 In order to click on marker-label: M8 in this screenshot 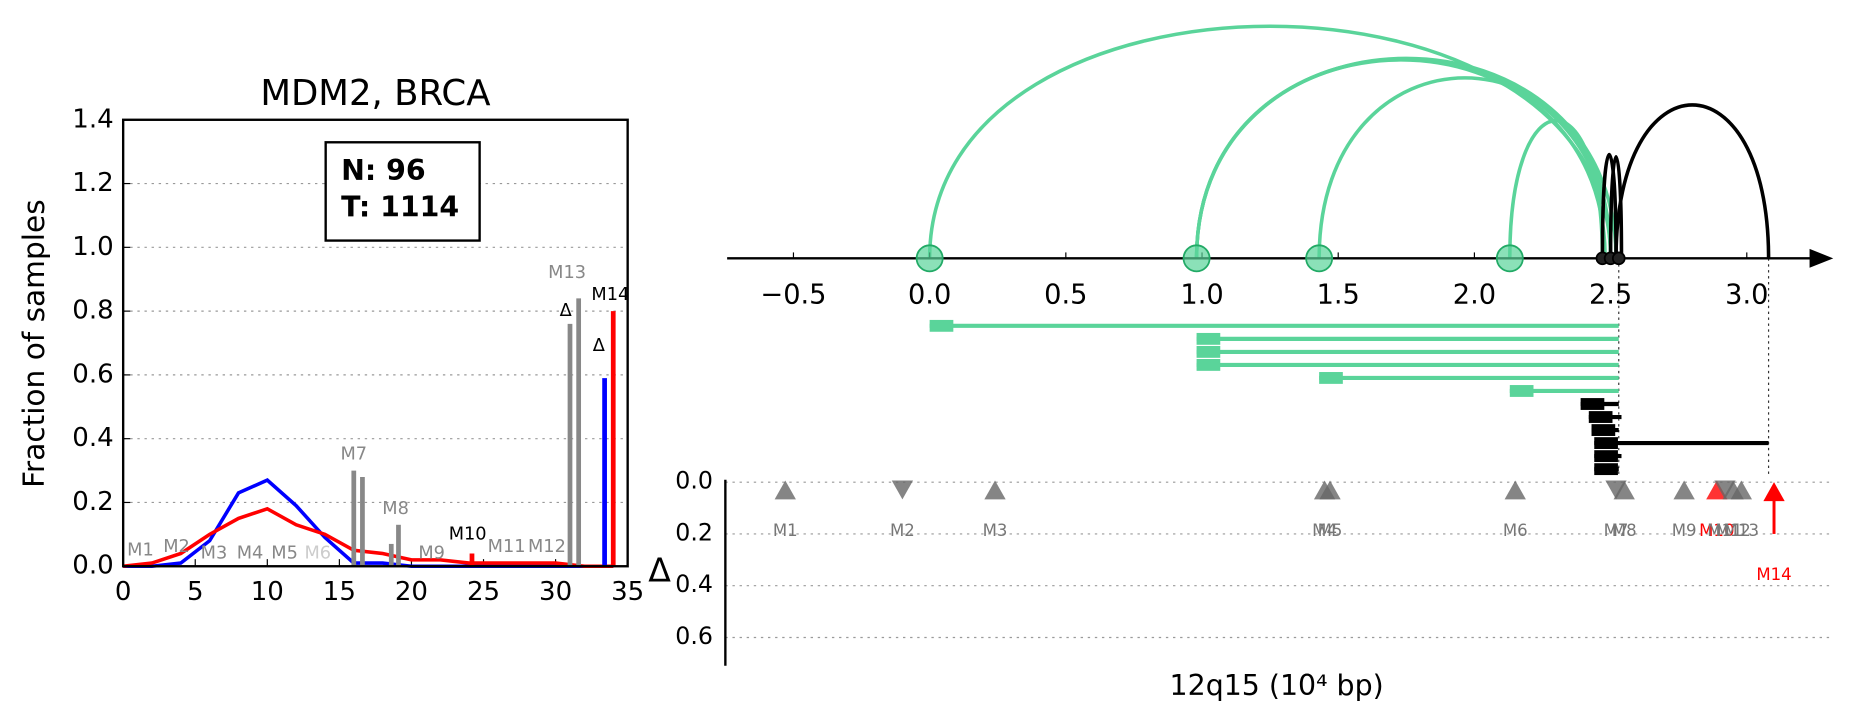, I will do `click(1624, 530)`.